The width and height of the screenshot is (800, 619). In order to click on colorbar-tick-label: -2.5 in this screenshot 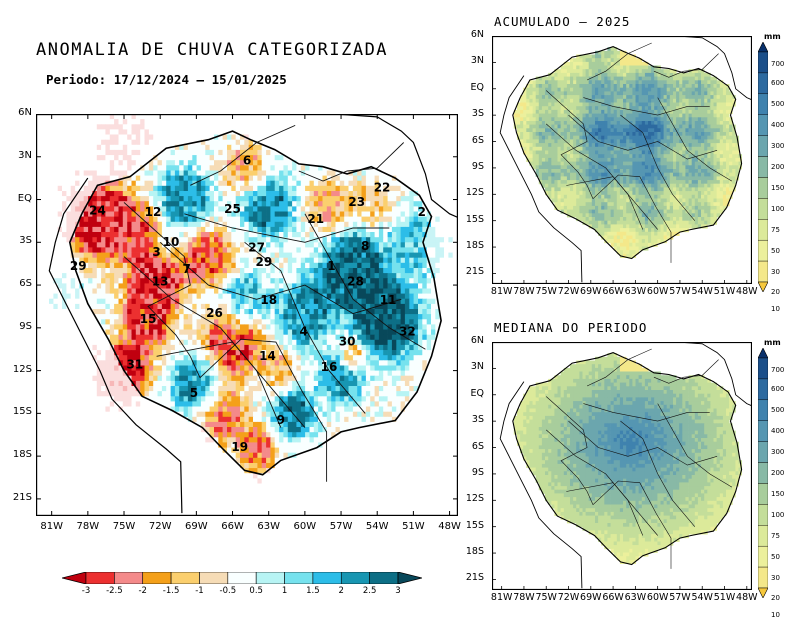, I will do `click(114, 591)`.